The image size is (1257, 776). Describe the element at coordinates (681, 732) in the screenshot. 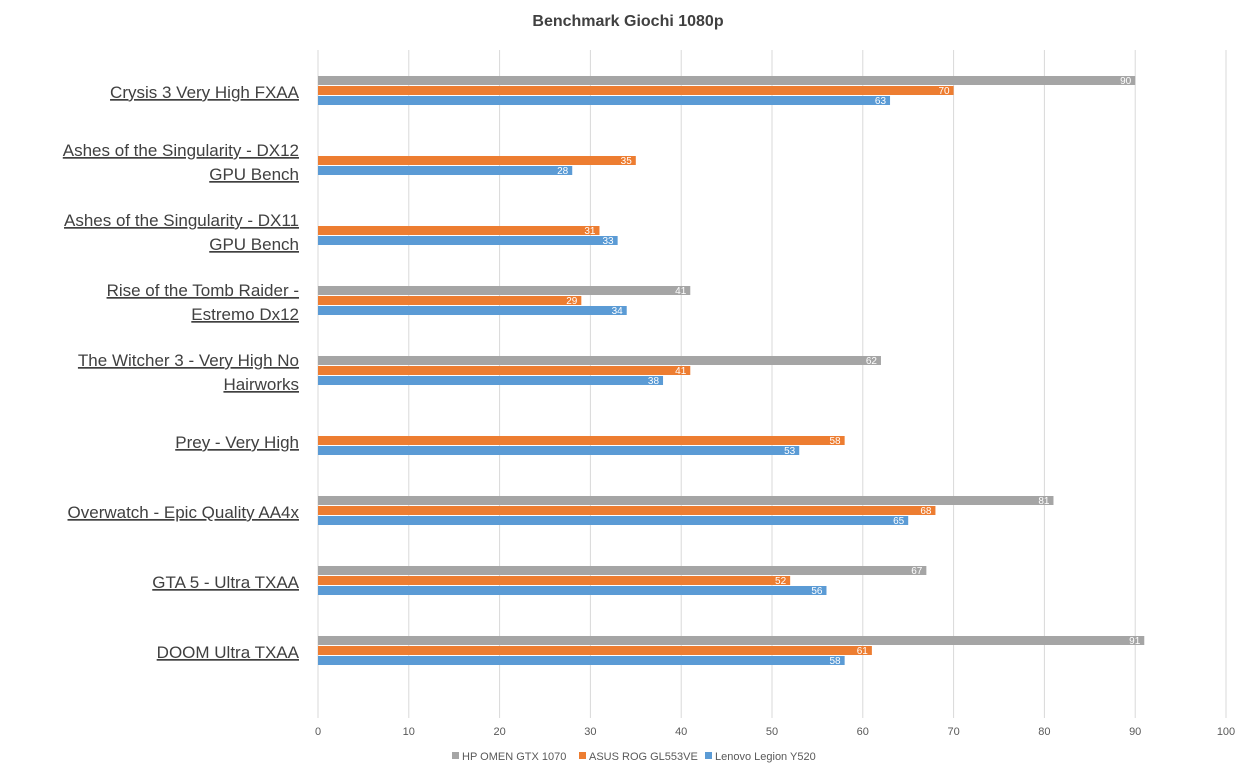

I see `x-tick-label: 40` at that location.